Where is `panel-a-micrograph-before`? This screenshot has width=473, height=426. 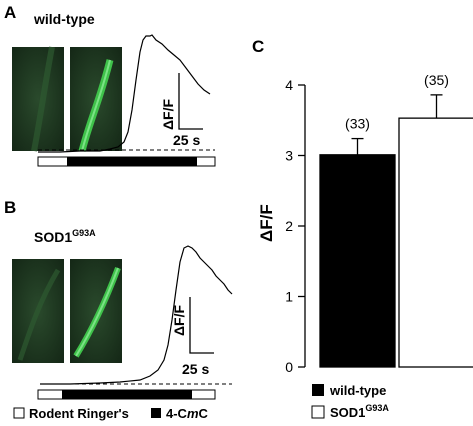 panel-a-micrograph-before is located at coordinates (38, 99).